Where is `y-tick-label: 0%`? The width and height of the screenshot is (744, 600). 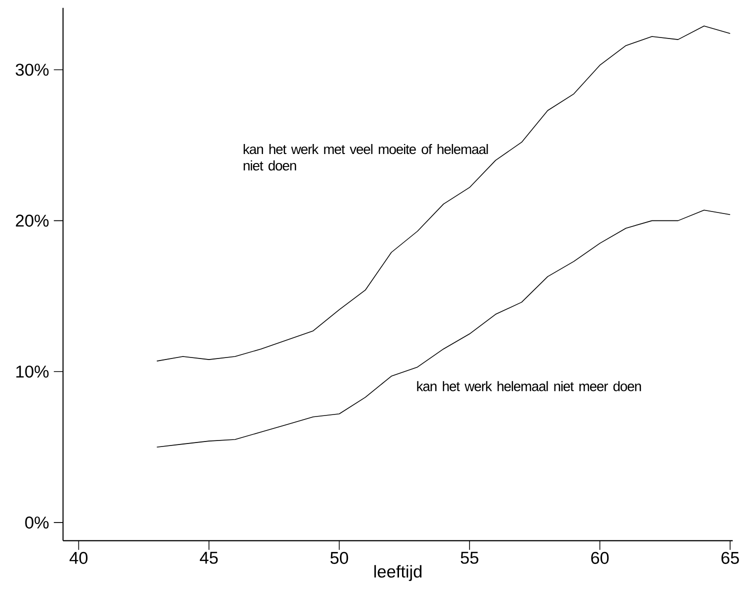
y-tick-label: 0% is located at coordinates (37, 522).